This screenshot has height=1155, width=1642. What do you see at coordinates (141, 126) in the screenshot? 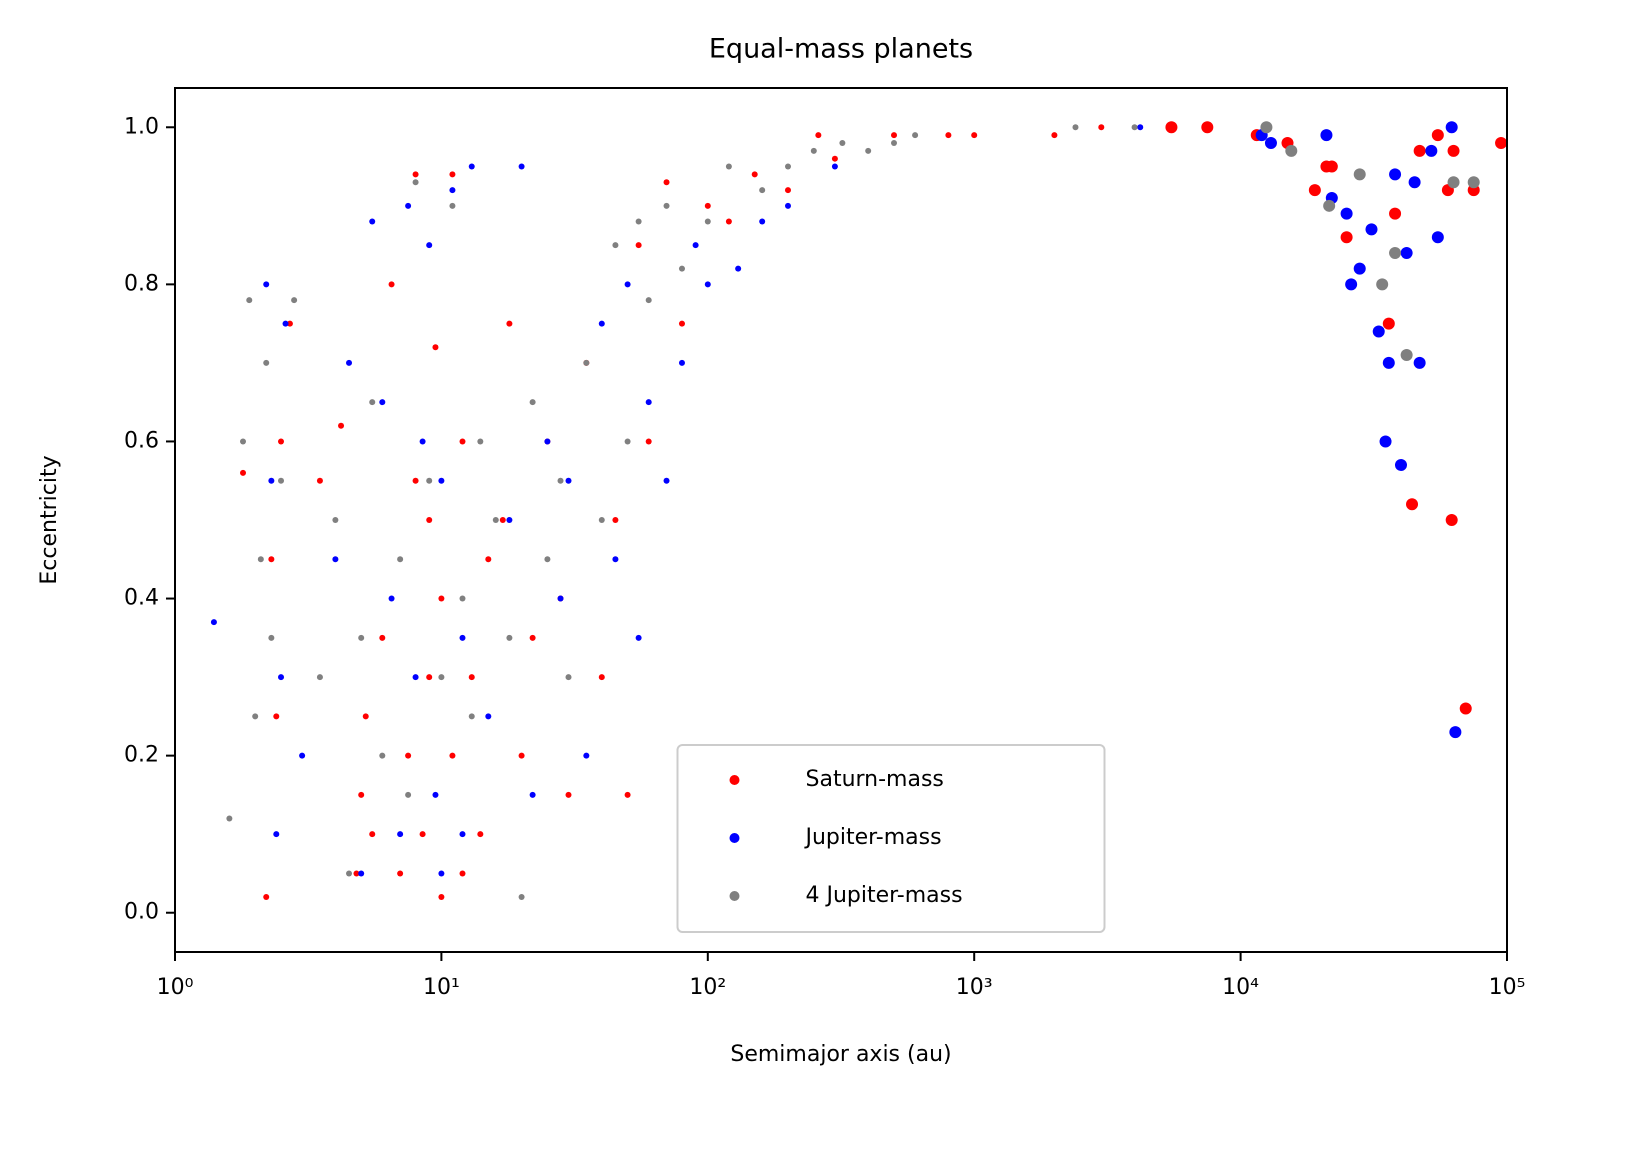
I see `y-tick-label: 1.0` at bounding box center [141, 126].